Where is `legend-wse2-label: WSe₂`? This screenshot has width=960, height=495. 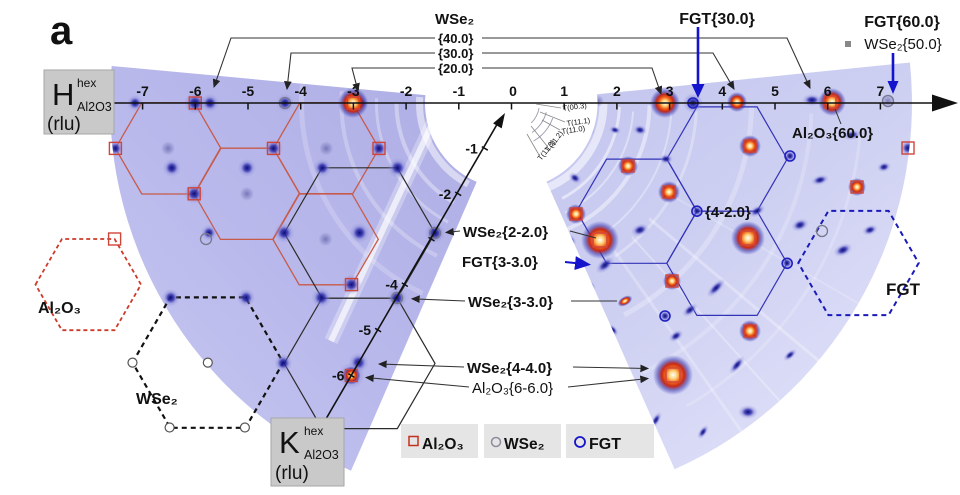
legend-wse2-label: WSe₂ is located at coordinates (524, 444).